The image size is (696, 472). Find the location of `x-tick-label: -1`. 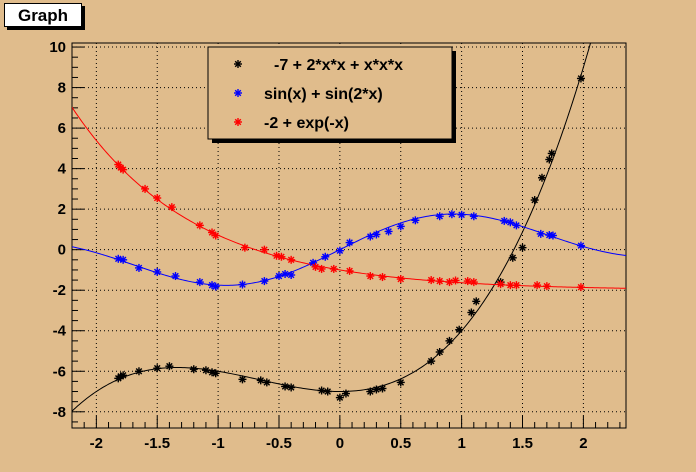

x-tick-label: -1 is located at coordinates (217, 443).